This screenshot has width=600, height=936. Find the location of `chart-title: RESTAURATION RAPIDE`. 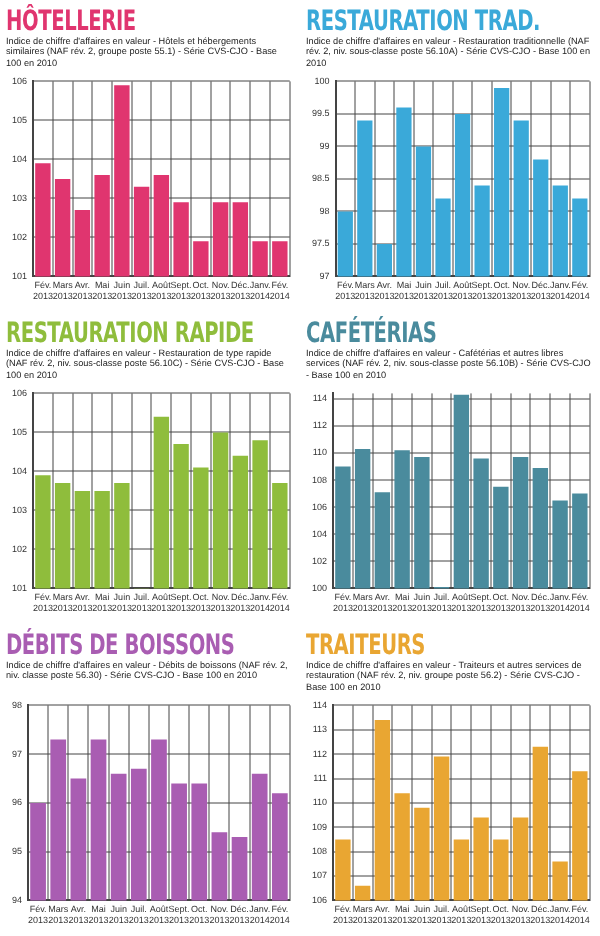

chart-title: RESTAURATION RAPIDE is located at coordinates (130, 334).